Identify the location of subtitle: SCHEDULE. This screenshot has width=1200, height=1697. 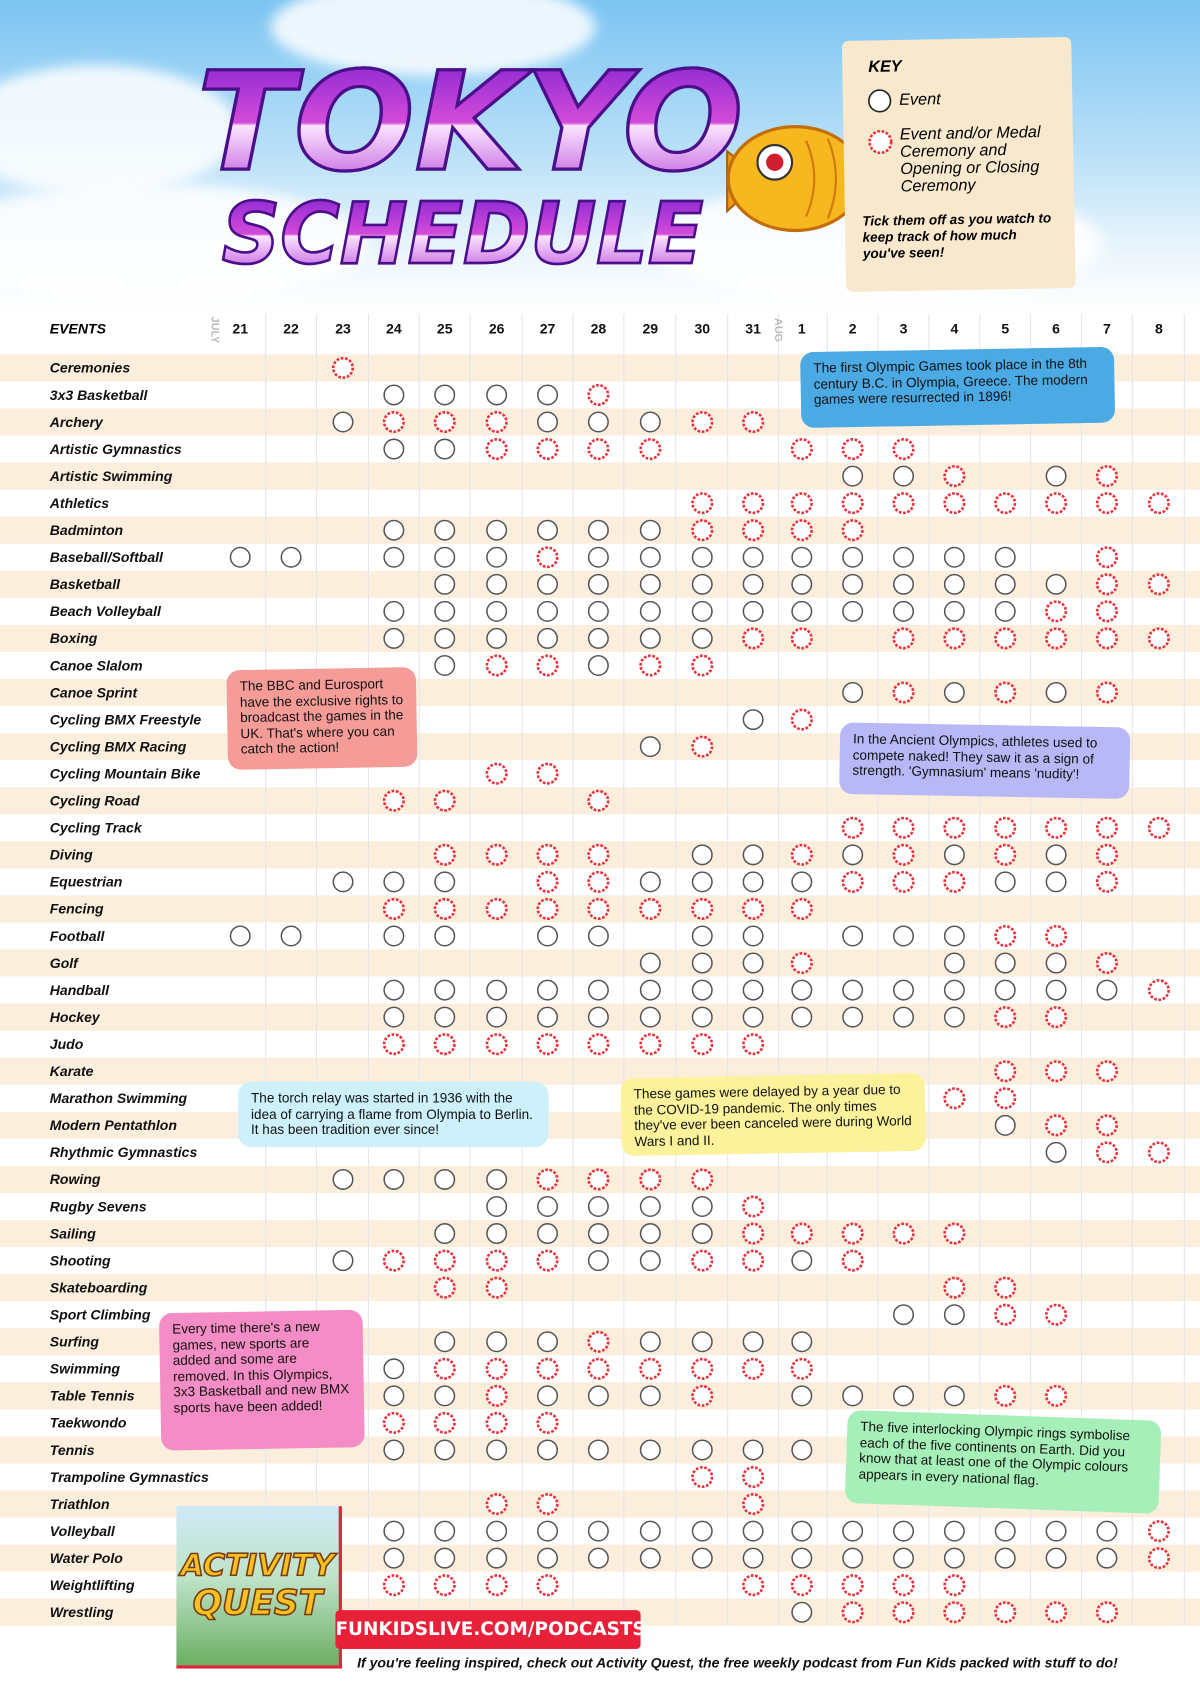
(463, 234).